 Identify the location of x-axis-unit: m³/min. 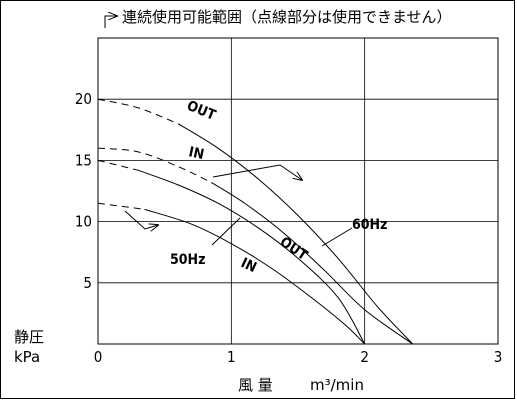
(337, 385).